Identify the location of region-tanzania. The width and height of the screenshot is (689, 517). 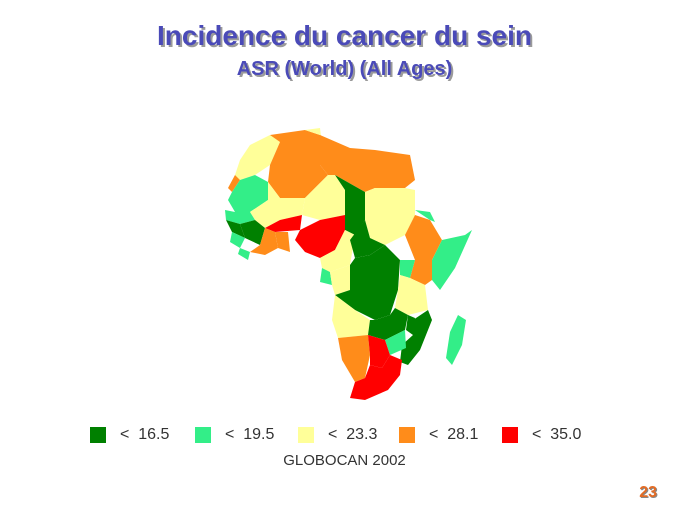
(411, 295).